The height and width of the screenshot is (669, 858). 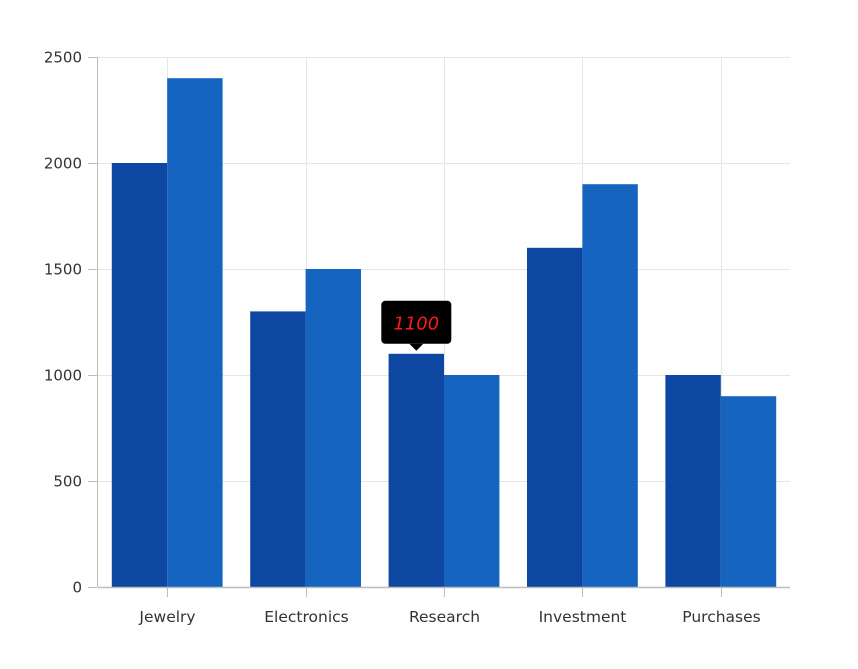 What do you see at coordinates (63, 270) in the screenshot?
I see `y-tick-label: 1500` at bounding box center [63, 270].